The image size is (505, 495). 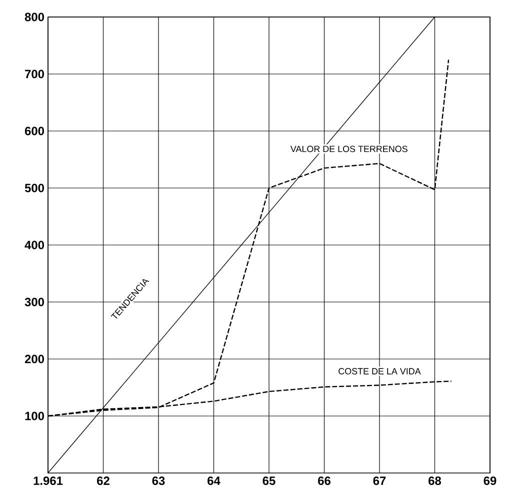 What do you see at coordinates (349, 149) in the screenshot?
I see `series-label: VALOR DE LOS TERRENOS` at bounding box center [349, 149].